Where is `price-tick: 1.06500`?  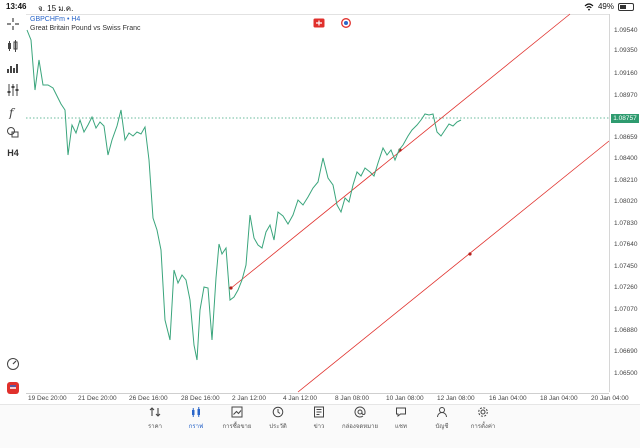
price-tick: 1.06500 is located at coordinates (626, 373).